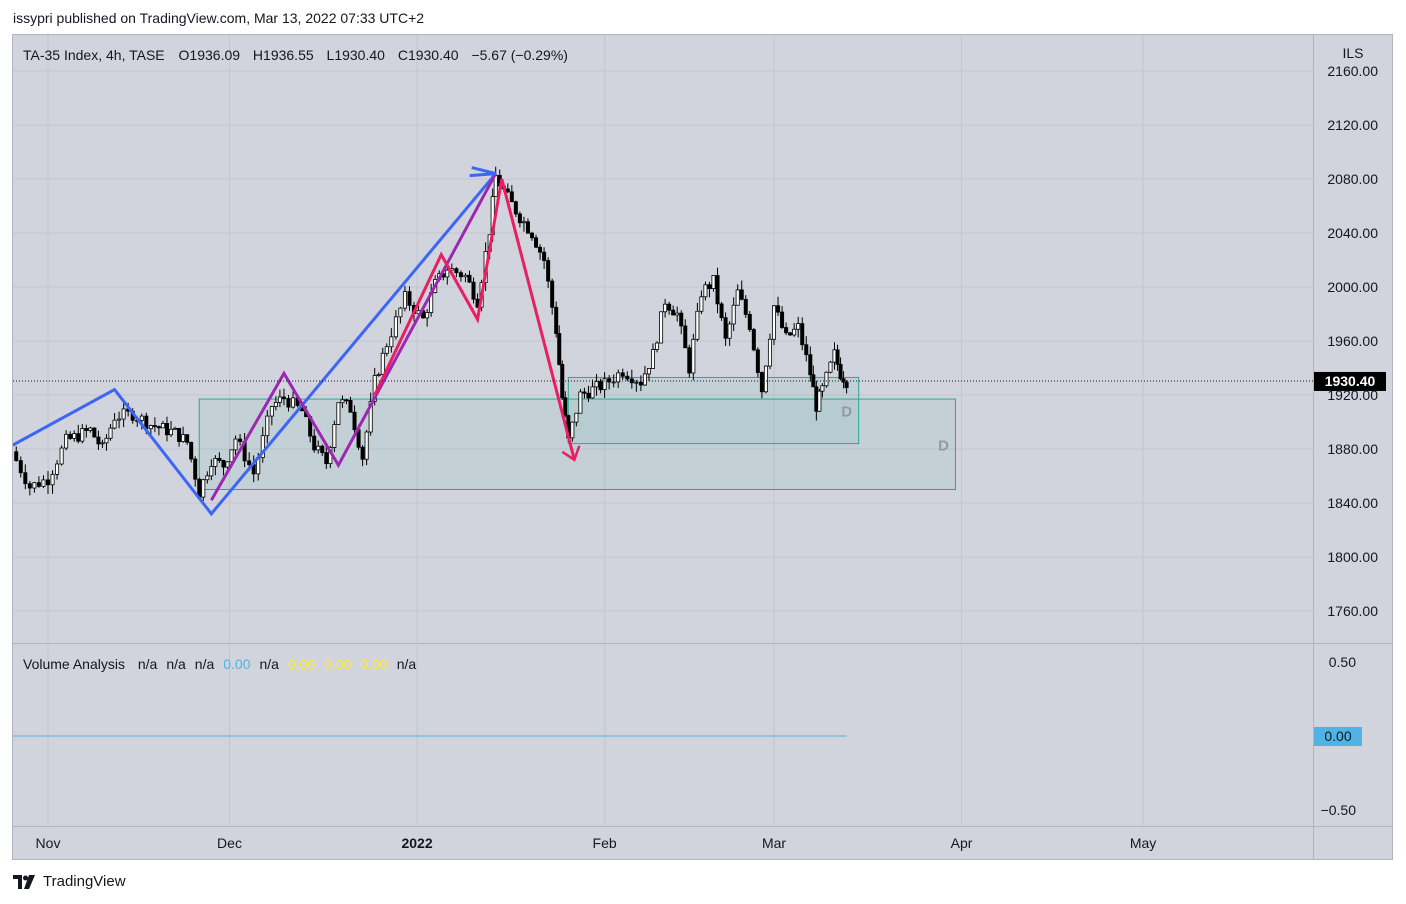 The height and width of the screenshot is (904, 1406). What do you see at coordinates (1352, 179) in the screenshot?
I see `price-tick-label: 2080.00` at bounding box center [1352, 179].